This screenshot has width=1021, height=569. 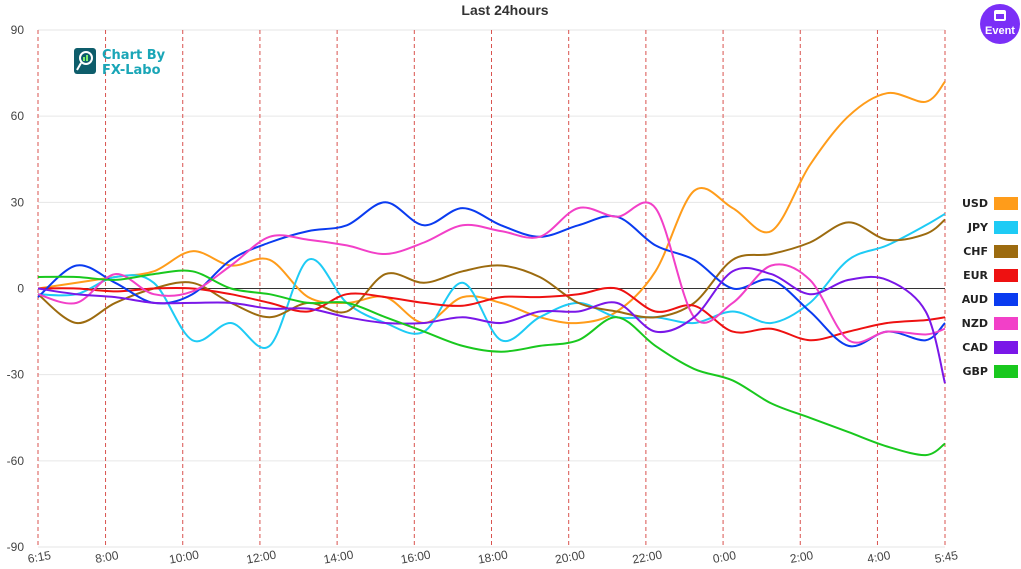 I want to click on chart-title: Last 24hours, so click(x=504, y=10).